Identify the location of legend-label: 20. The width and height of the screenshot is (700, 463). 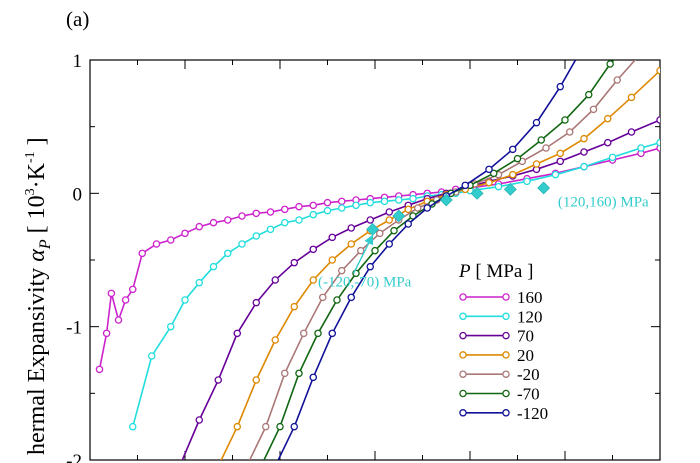
(525, 355).